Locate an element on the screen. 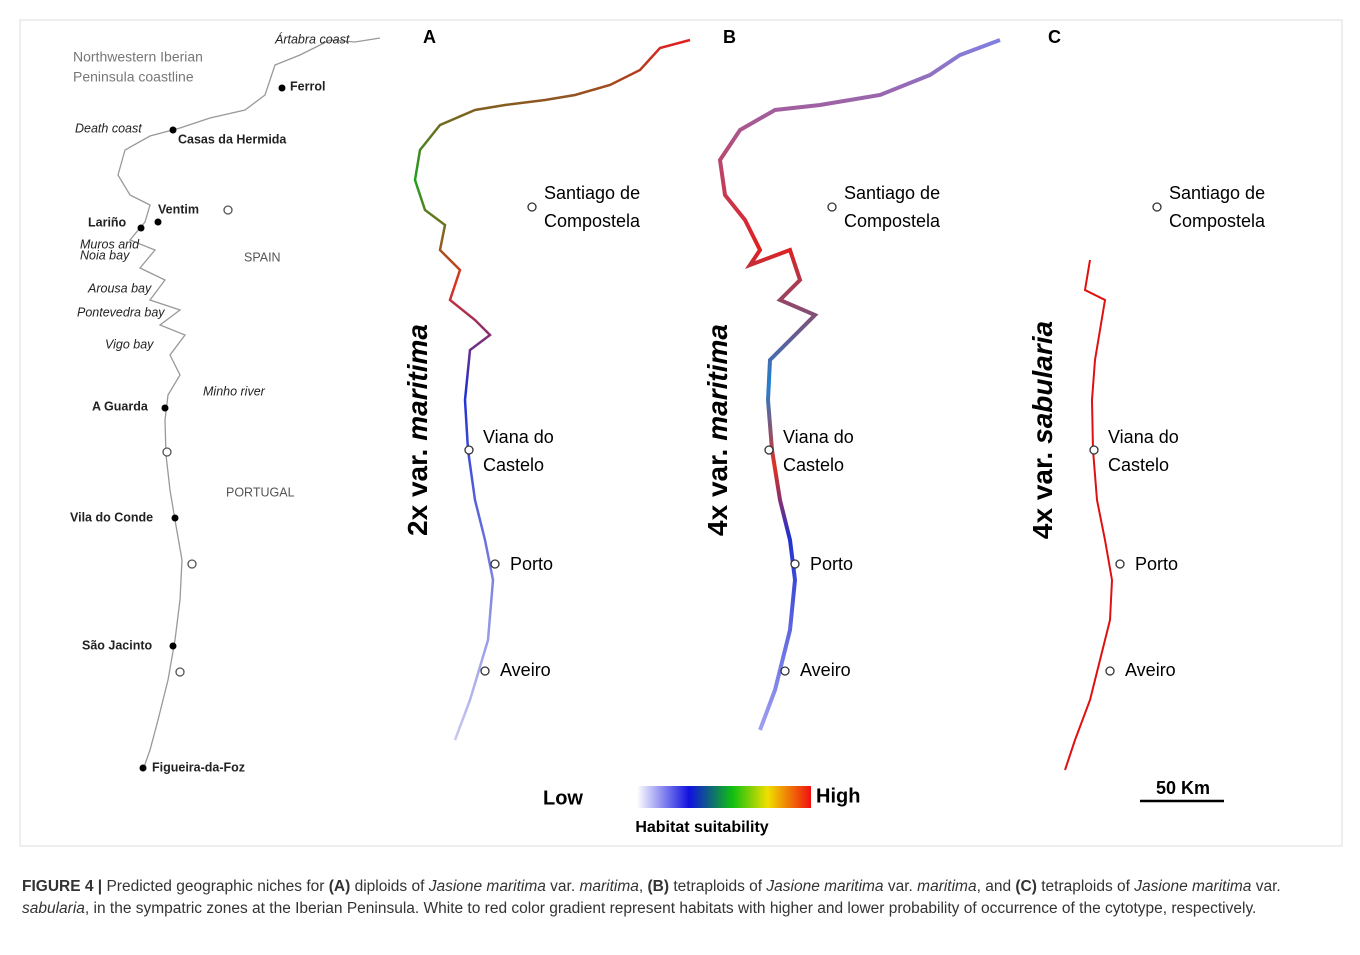 The height and width of the screenshot is (955, 1360). panel-title: 4x var. maritima is located at coordinates (717, 430).